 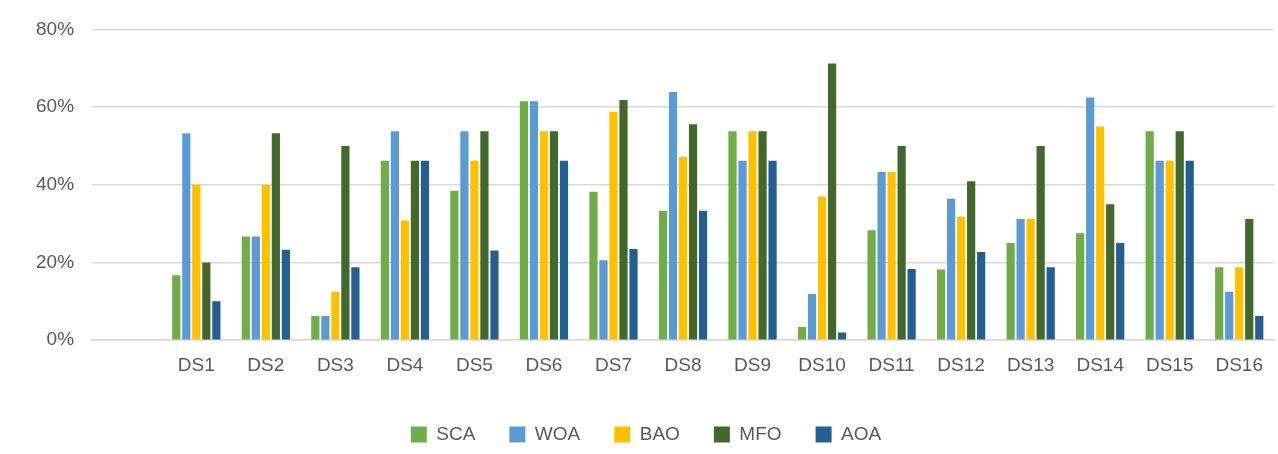 I want to click on x-tick-label: DS8, so click(x=683, y=364).